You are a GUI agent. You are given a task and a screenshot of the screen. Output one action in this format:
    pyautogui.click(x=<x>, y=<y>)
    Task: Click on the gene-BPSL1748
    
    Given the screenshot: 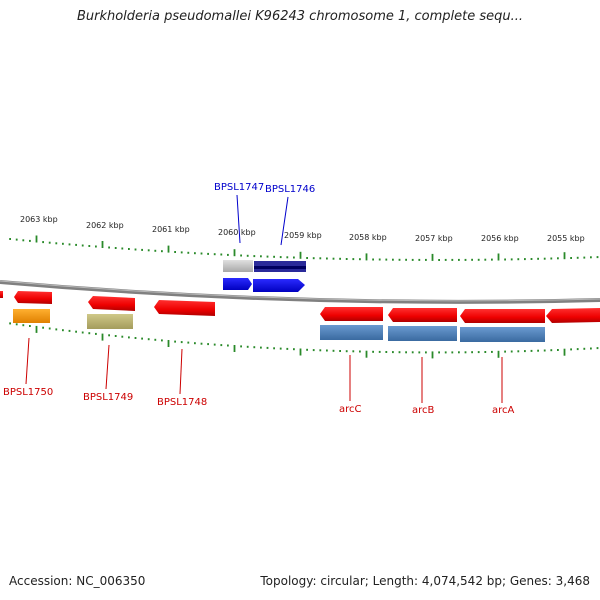 What is the action you would take?
    pyautogui.click(x=184, y=308)
    